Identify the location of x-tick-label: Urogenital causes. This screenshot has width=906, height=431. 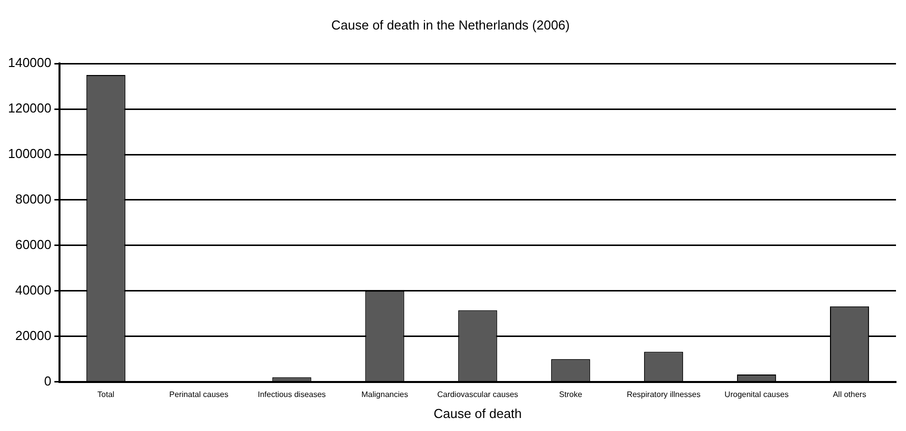
(756, 394).